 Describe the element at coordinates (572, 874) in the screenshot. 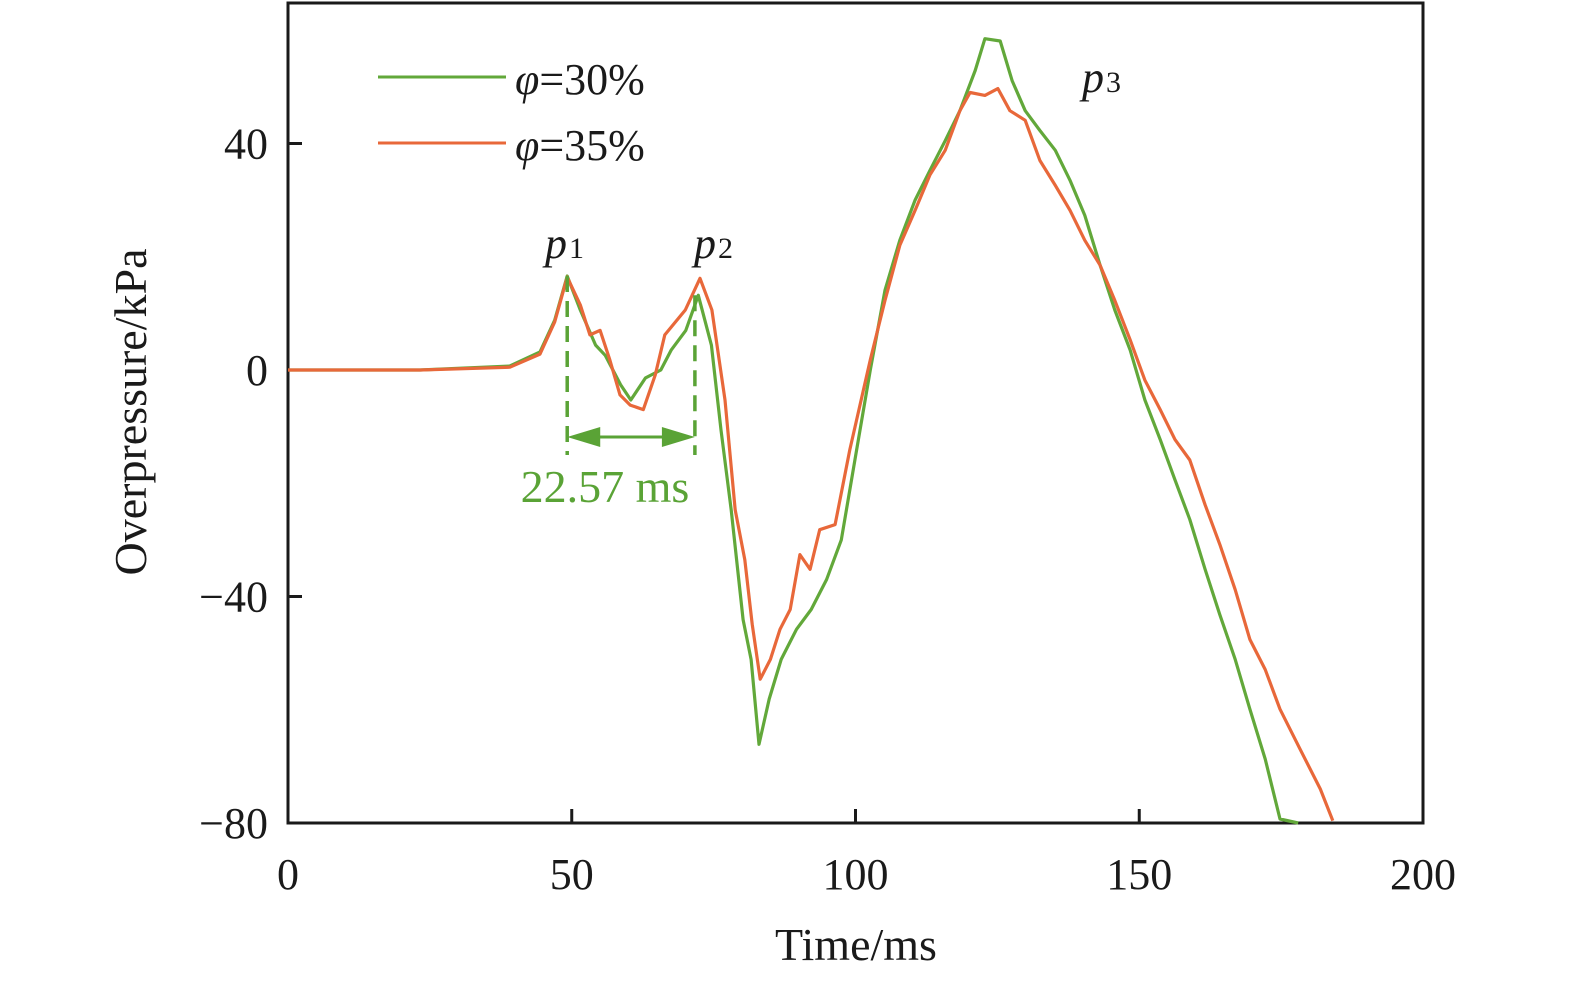

I see `x-tick-label: 50` at that location.